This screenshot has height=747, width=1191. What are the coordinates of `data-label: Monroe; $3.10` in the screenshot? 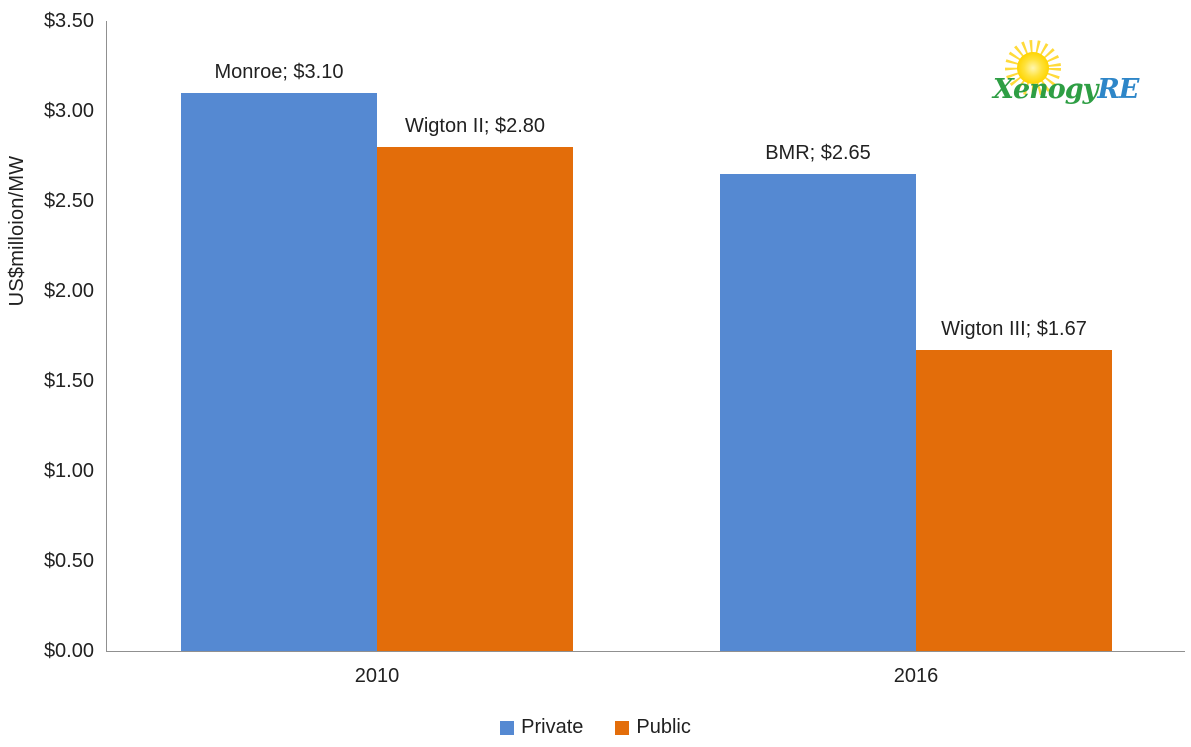 It's located at (279, 72).